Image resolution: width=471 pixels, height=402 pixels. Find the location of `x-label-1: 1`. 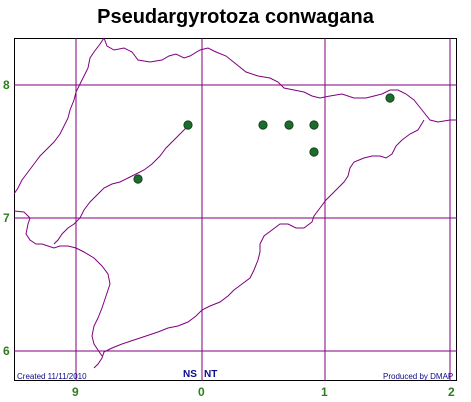

x-label-1: 1 is located at coordinates (324, 392).